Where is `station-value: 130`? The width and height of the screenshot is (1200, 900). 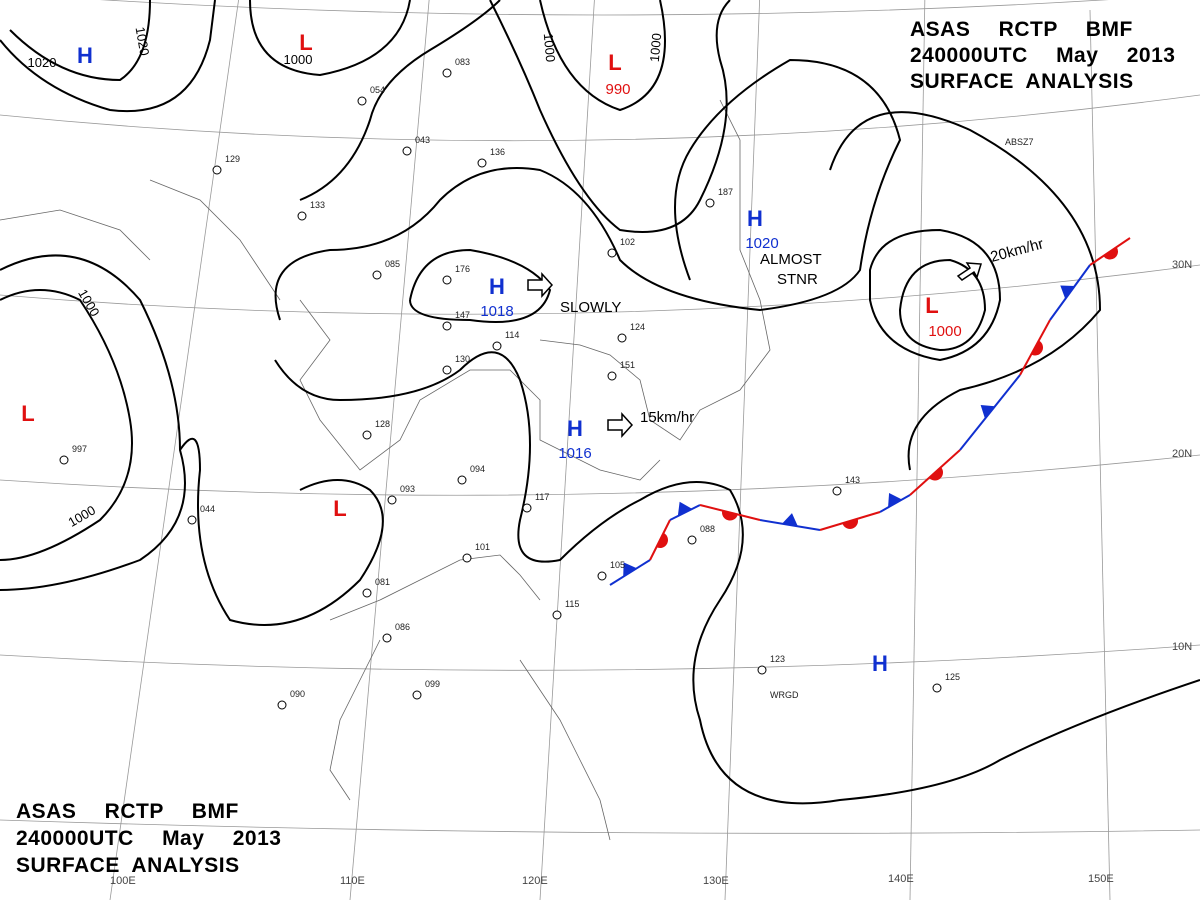 station-value: 130 is located at coordinates (462, 359).